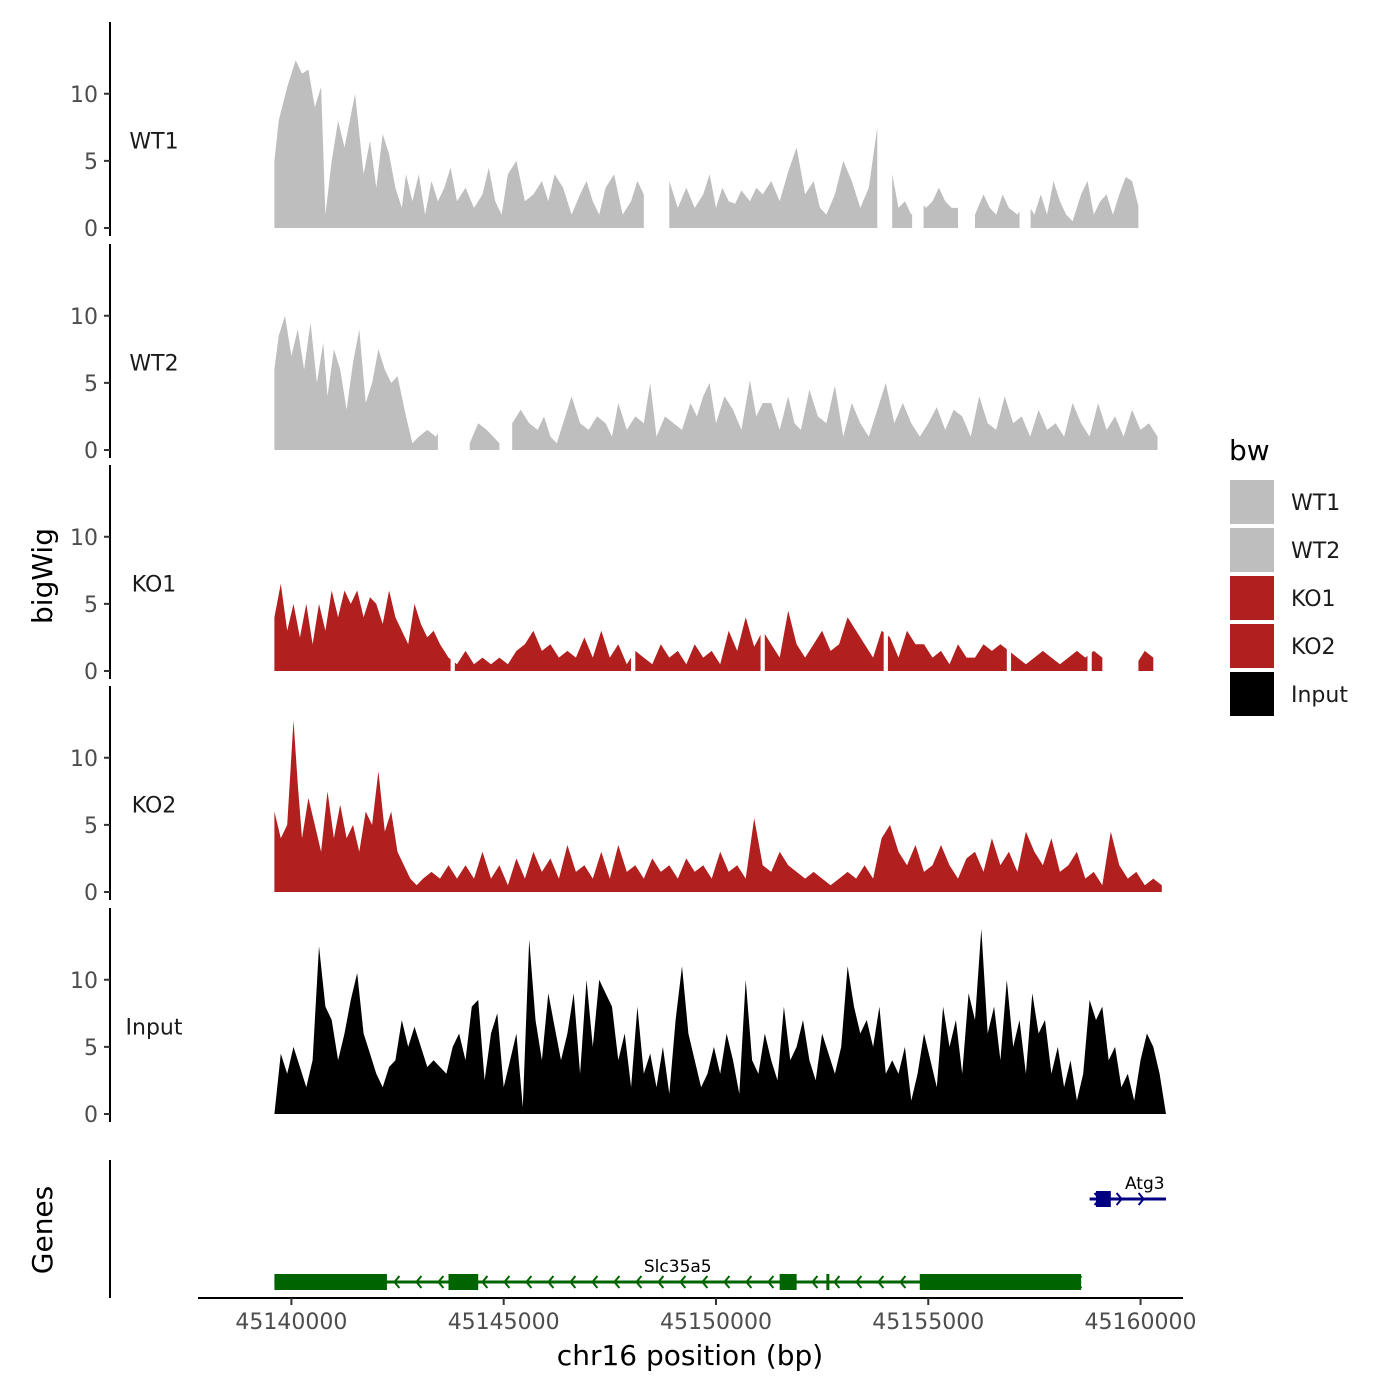 This screenshot has height=1400, width=1400. What do you see at coordinates (84, 317) in the screenshot?
I see `y-tick-label-wt2-10: 10` at bounding box center [84, 317].